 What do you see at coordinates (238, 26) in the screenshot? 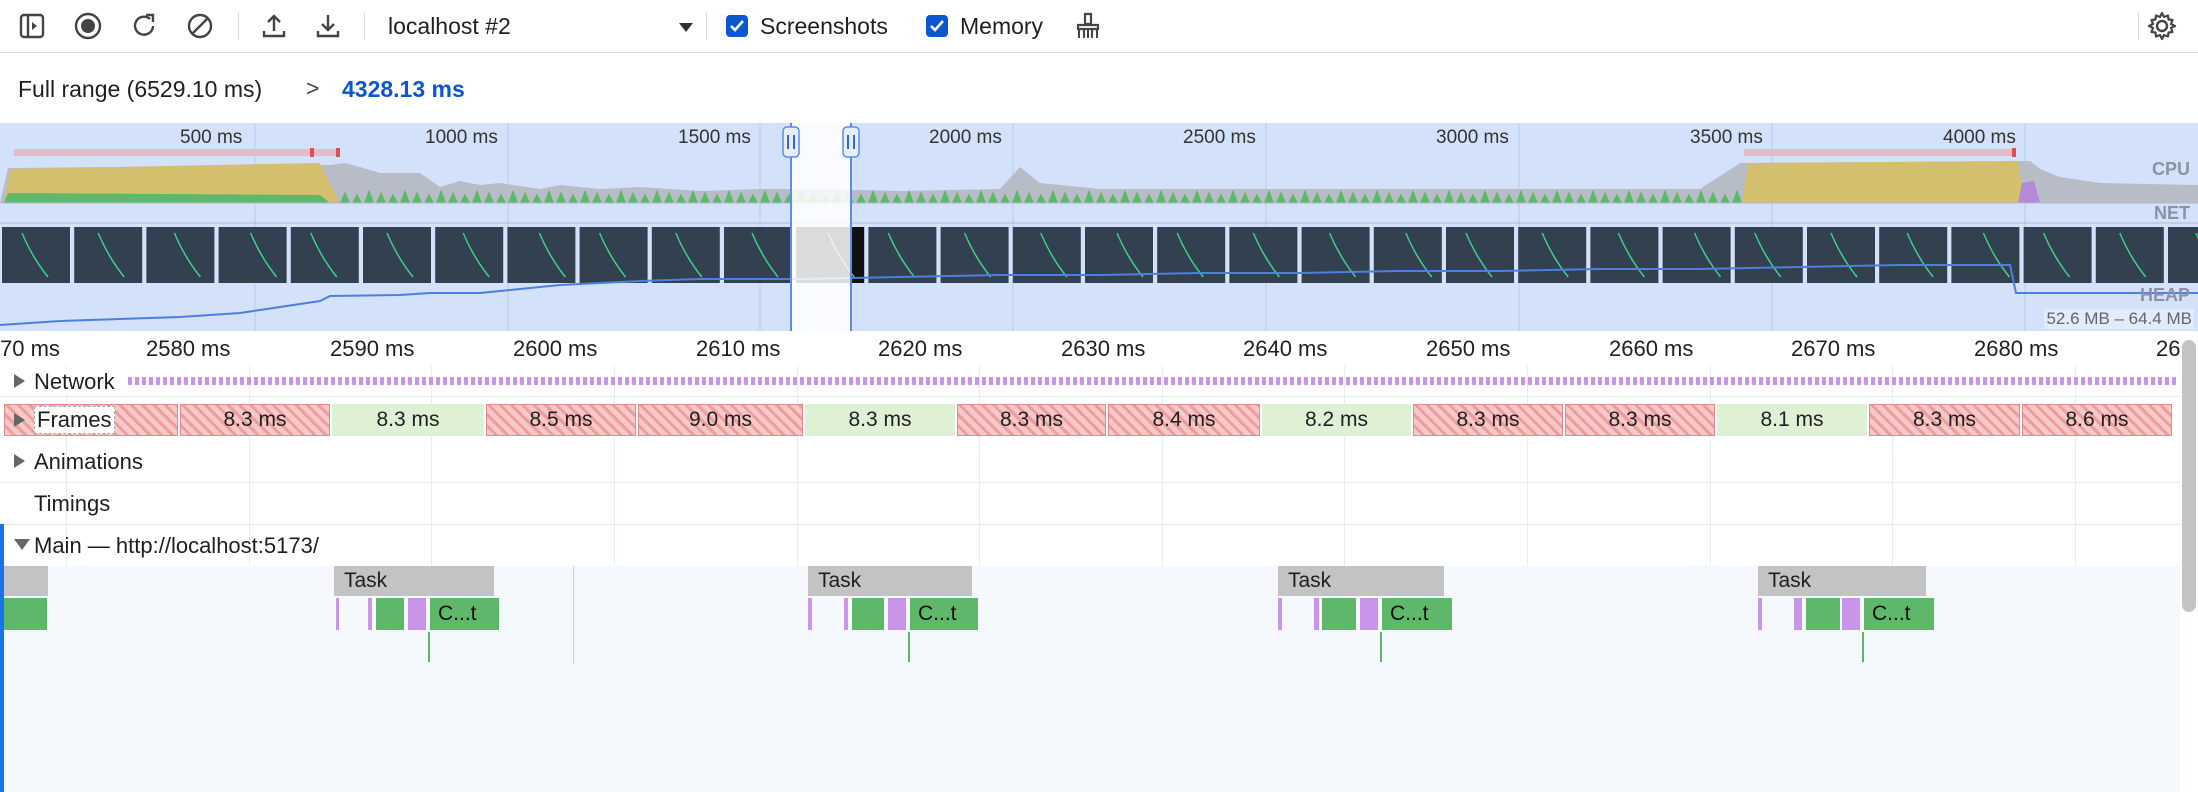
I see `toolbar-divider` at bounding box center [238, 26].